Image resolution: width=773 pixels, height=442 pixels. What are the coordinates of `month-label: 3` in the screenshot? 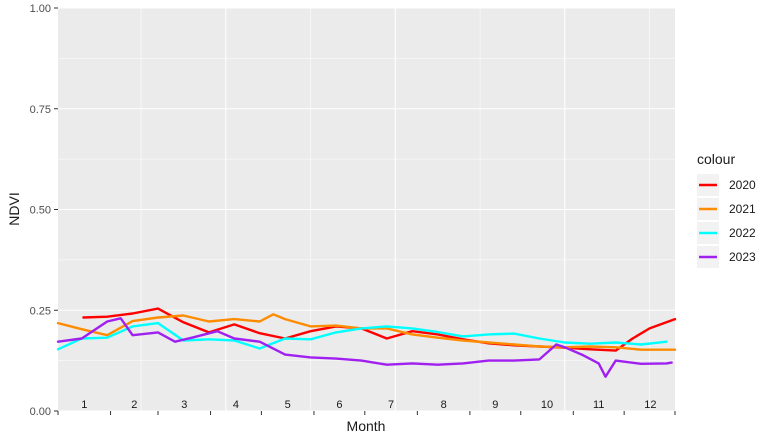 It's located at (184, 405).